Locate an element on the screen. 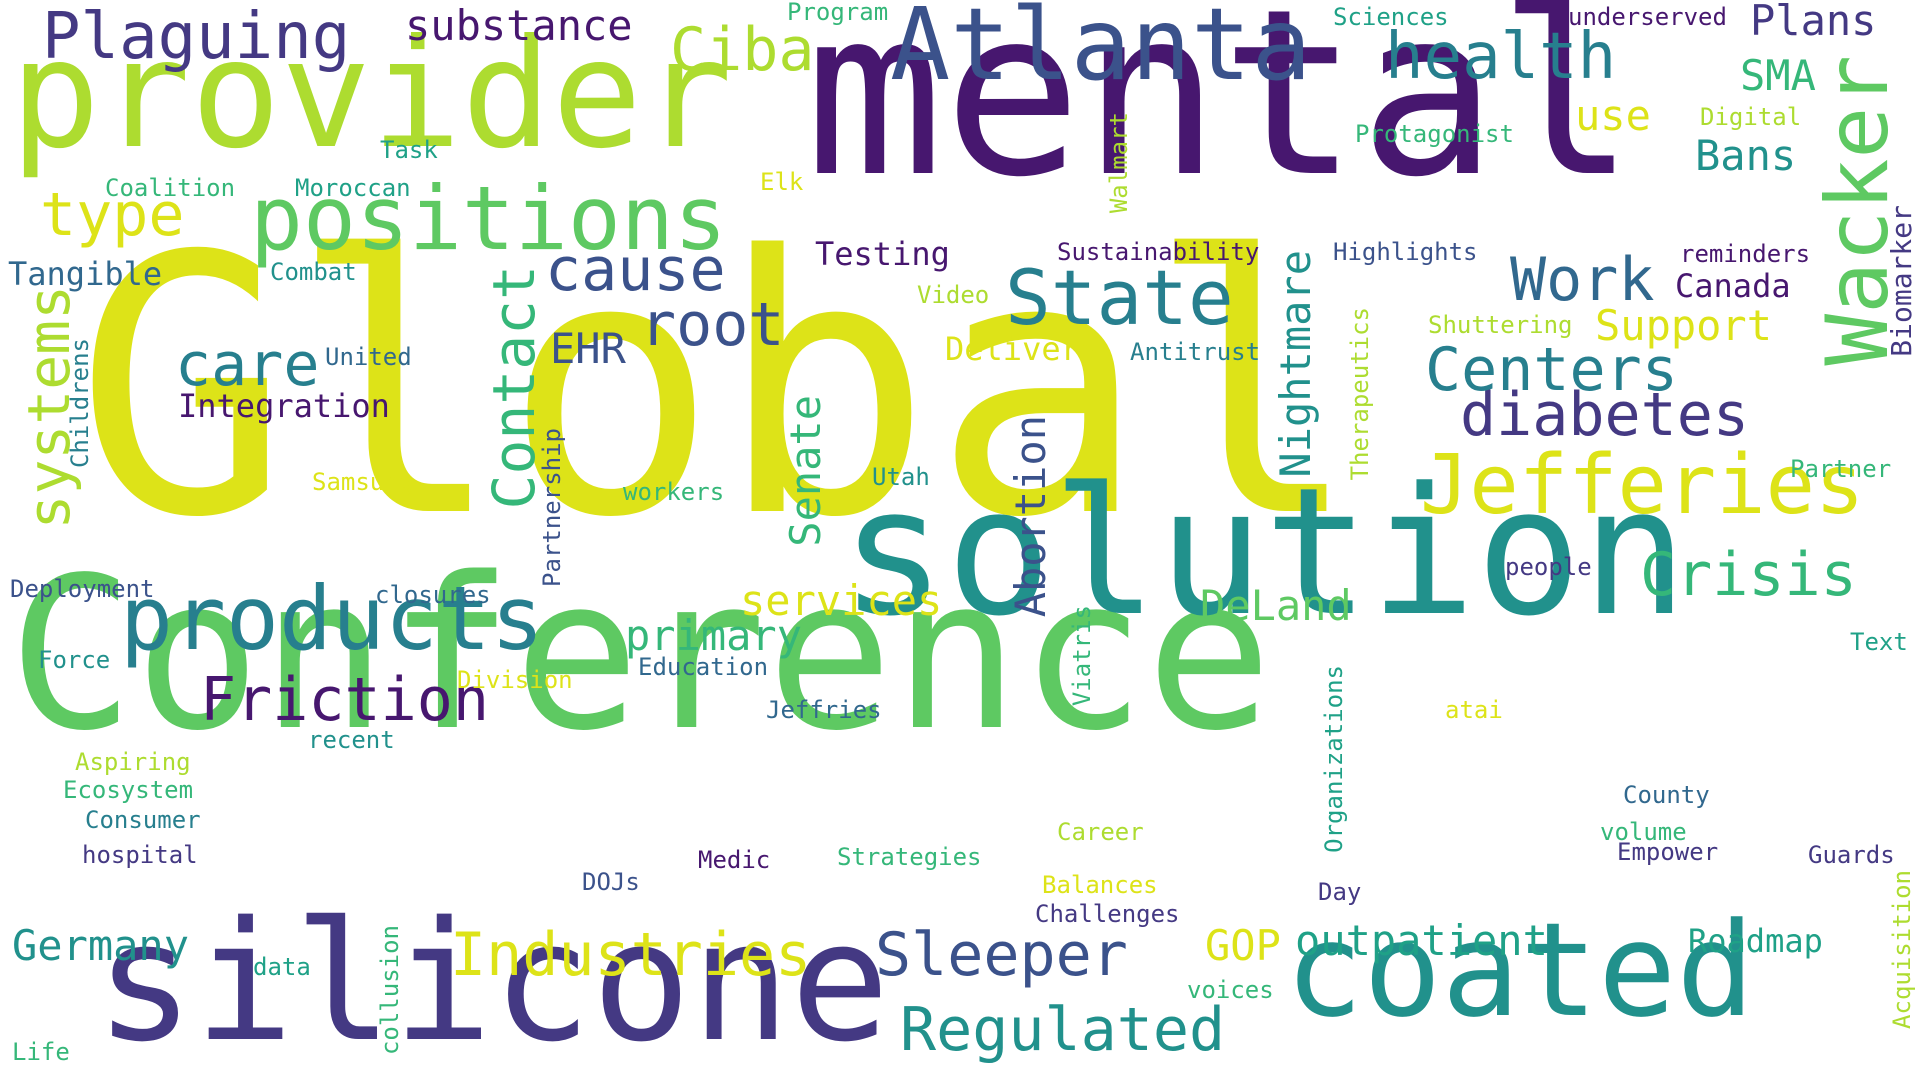 This screenshot has width=1920, height=1080. word-data: data is located at coordinates (282, 967).